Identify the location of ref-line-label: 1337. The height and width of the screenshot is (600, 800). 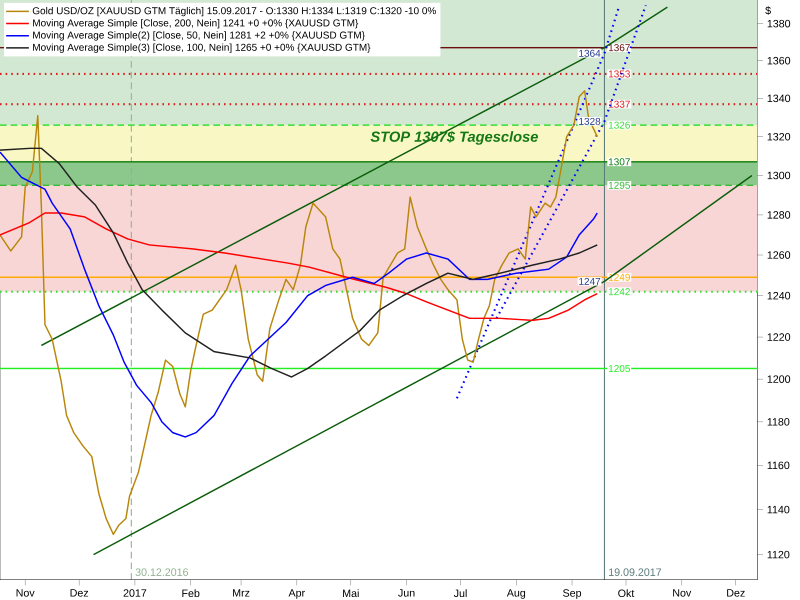
(619, 104).